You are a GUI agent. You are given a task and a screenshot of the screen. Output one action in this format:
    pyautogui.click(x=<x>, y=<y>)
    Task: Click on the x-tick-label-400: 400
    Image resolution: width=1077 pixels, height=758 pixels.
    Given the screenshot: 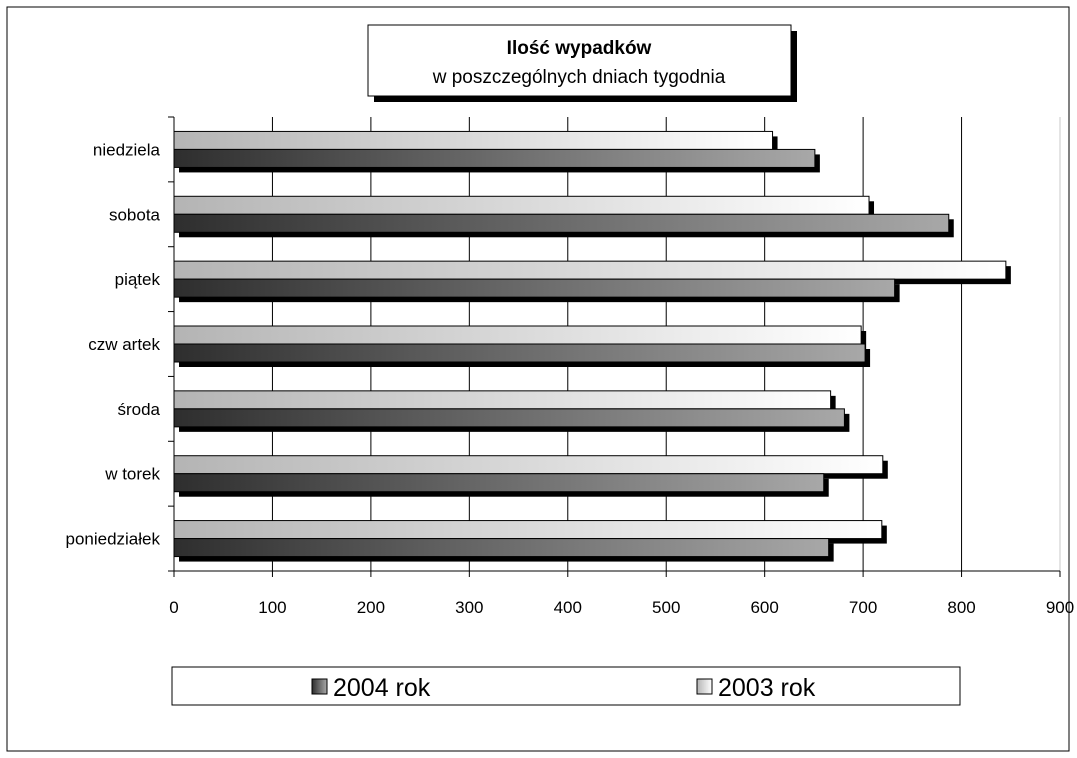 What is the action you would take?
    pyautogui.click(x=568, y=607)
    